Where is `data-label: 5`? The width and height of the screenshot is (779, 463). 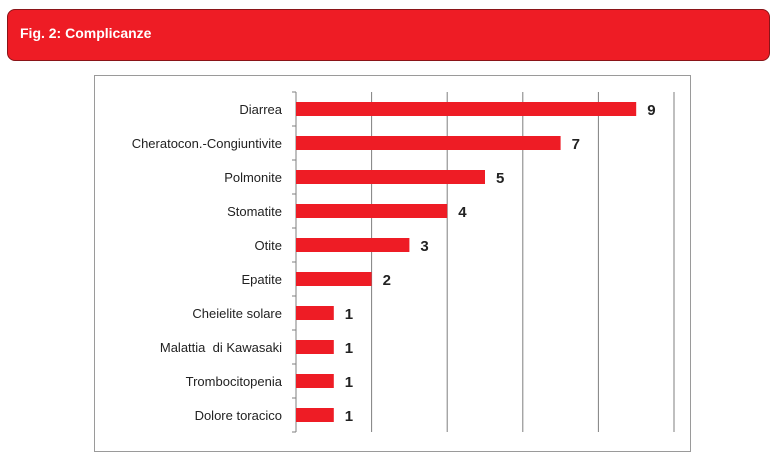 data-label: 5 is located at coordinates (500, 178).